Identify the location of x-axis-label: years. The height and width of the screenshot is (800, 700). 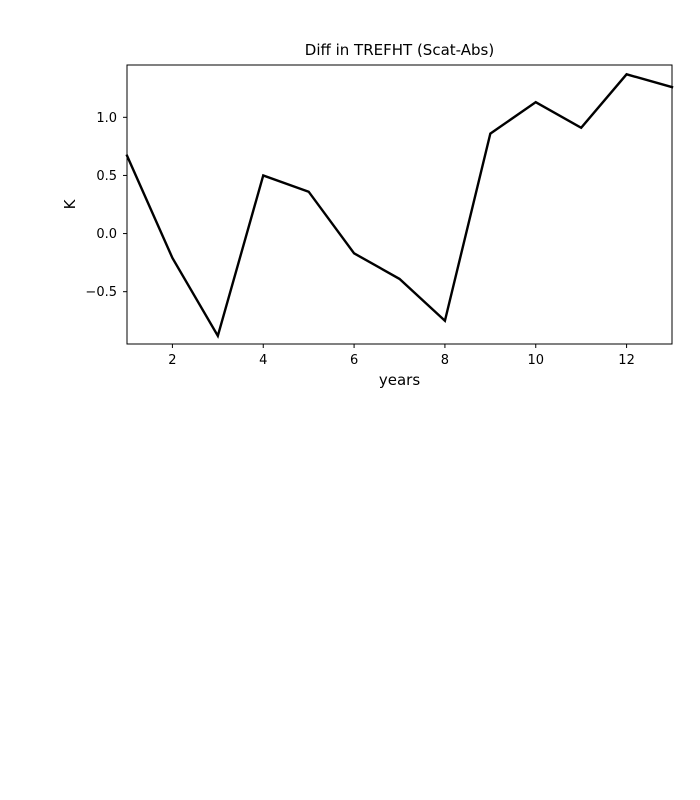
(399, 380).